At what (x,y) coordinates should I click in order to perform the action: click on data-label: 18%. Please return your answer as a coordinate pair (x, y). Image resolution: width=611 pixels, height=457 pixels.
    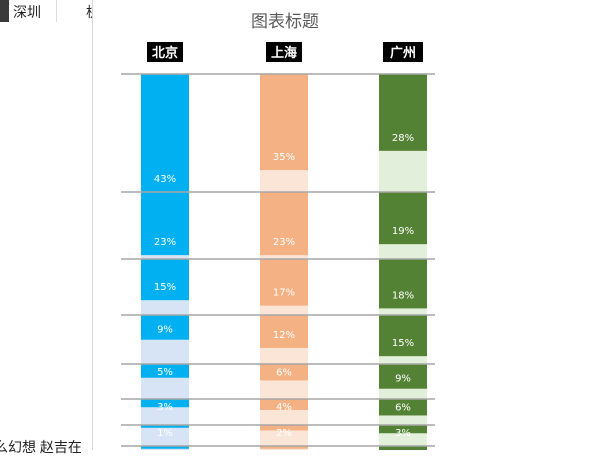
    Looking at the image, I should click on (403, 295).